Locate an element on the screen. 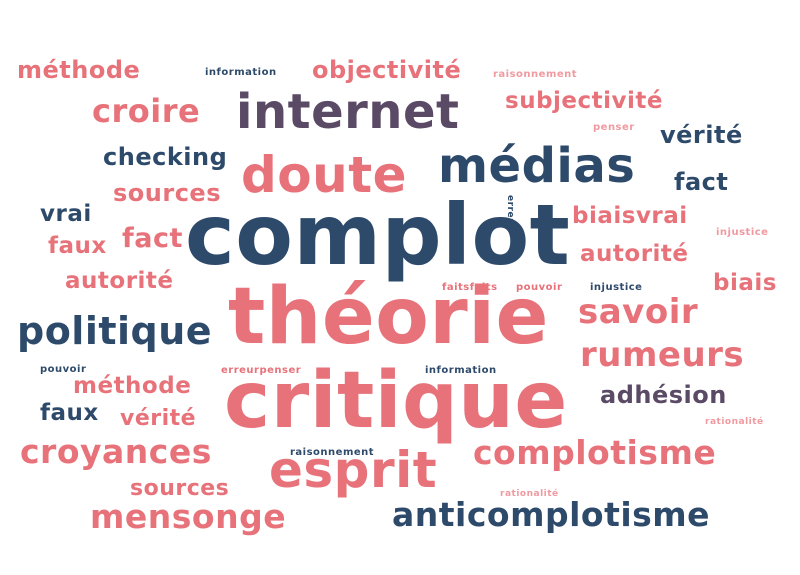 The height and width of the screenshot is (575, 800). word-information-mid: information is located at coordinates (461, 370).